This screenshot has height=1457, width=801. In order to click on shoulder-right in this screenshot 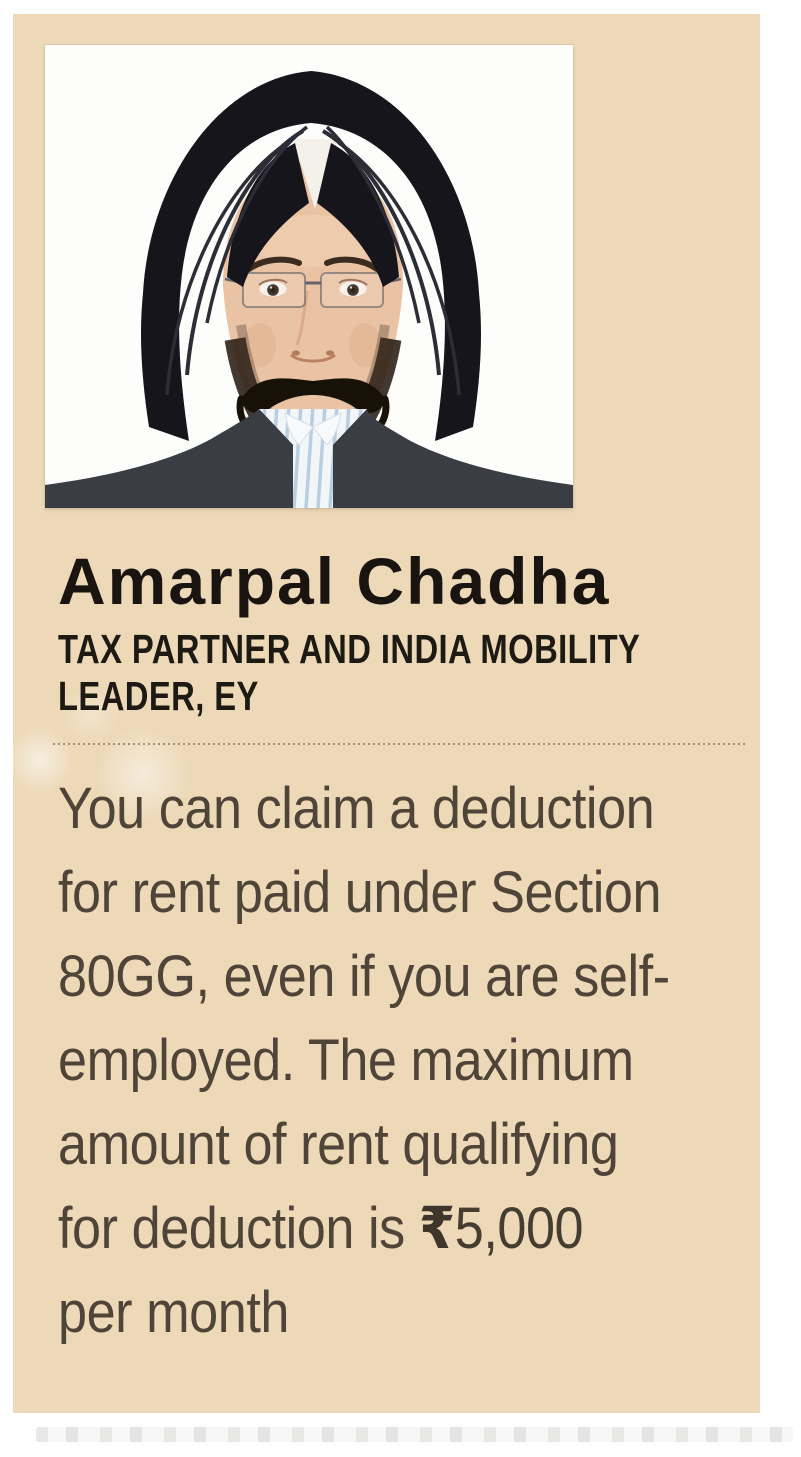, I will do `click(453, 458)`.